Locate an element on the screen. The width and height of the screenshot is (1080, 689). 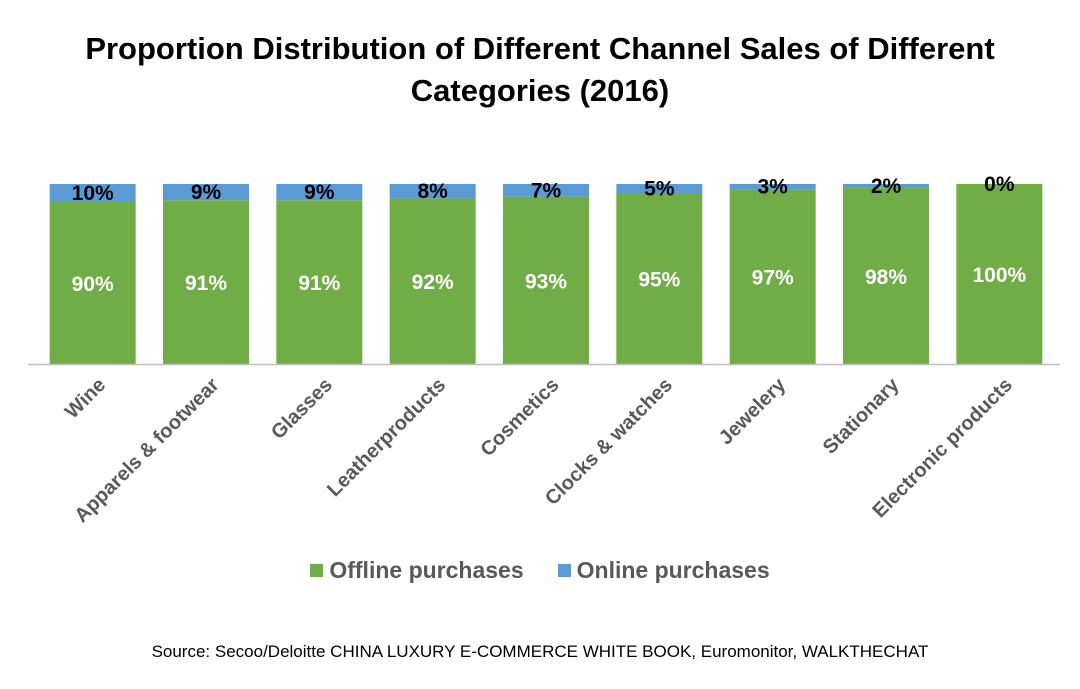
x-tick-label-6: Jewelery is located at coordinates (753, 411).